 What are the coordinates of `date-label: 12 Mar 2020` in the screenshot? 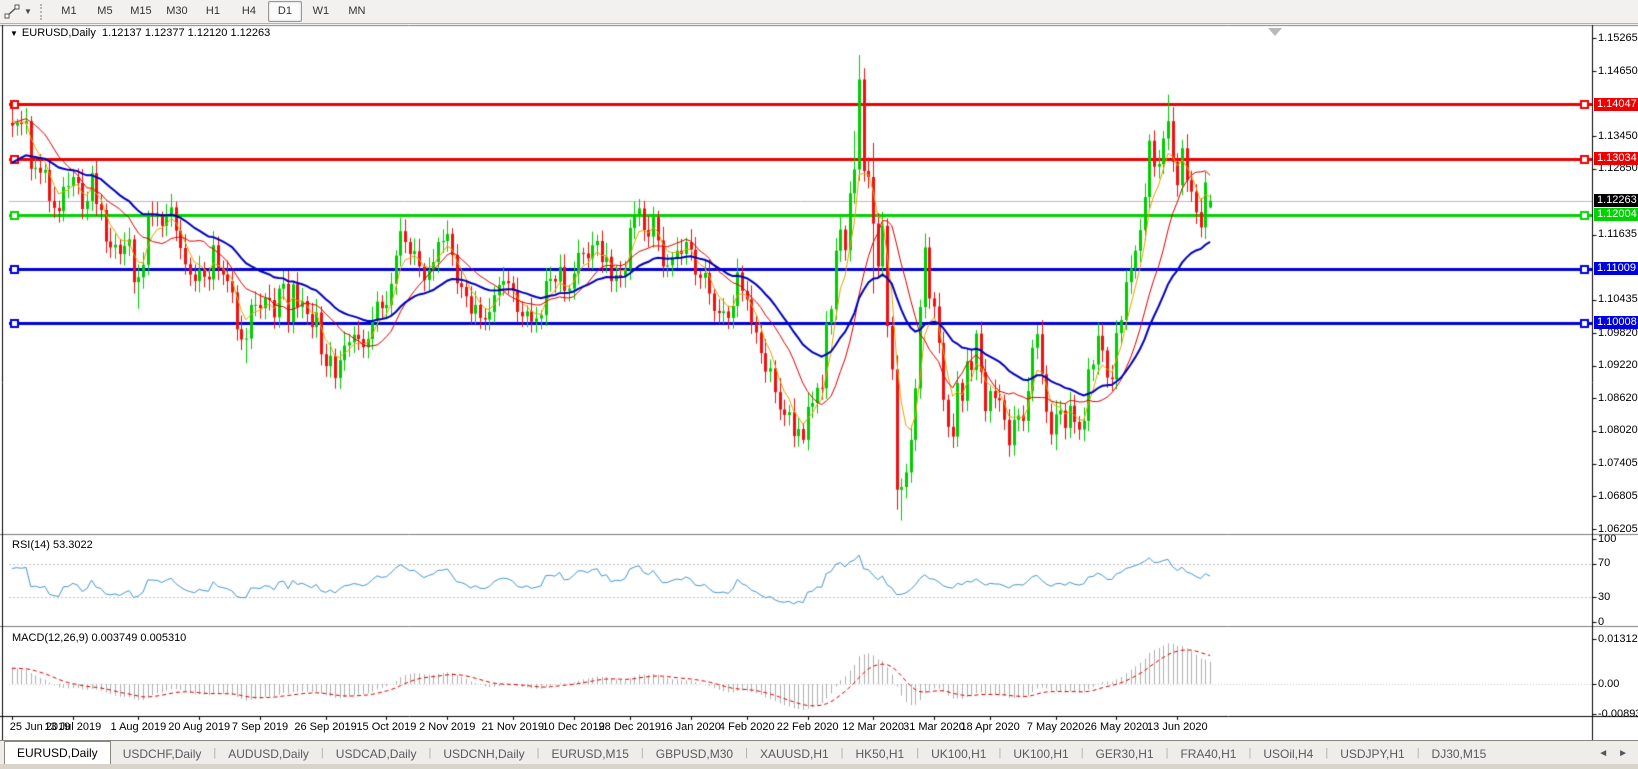 It's located at (873, 727).